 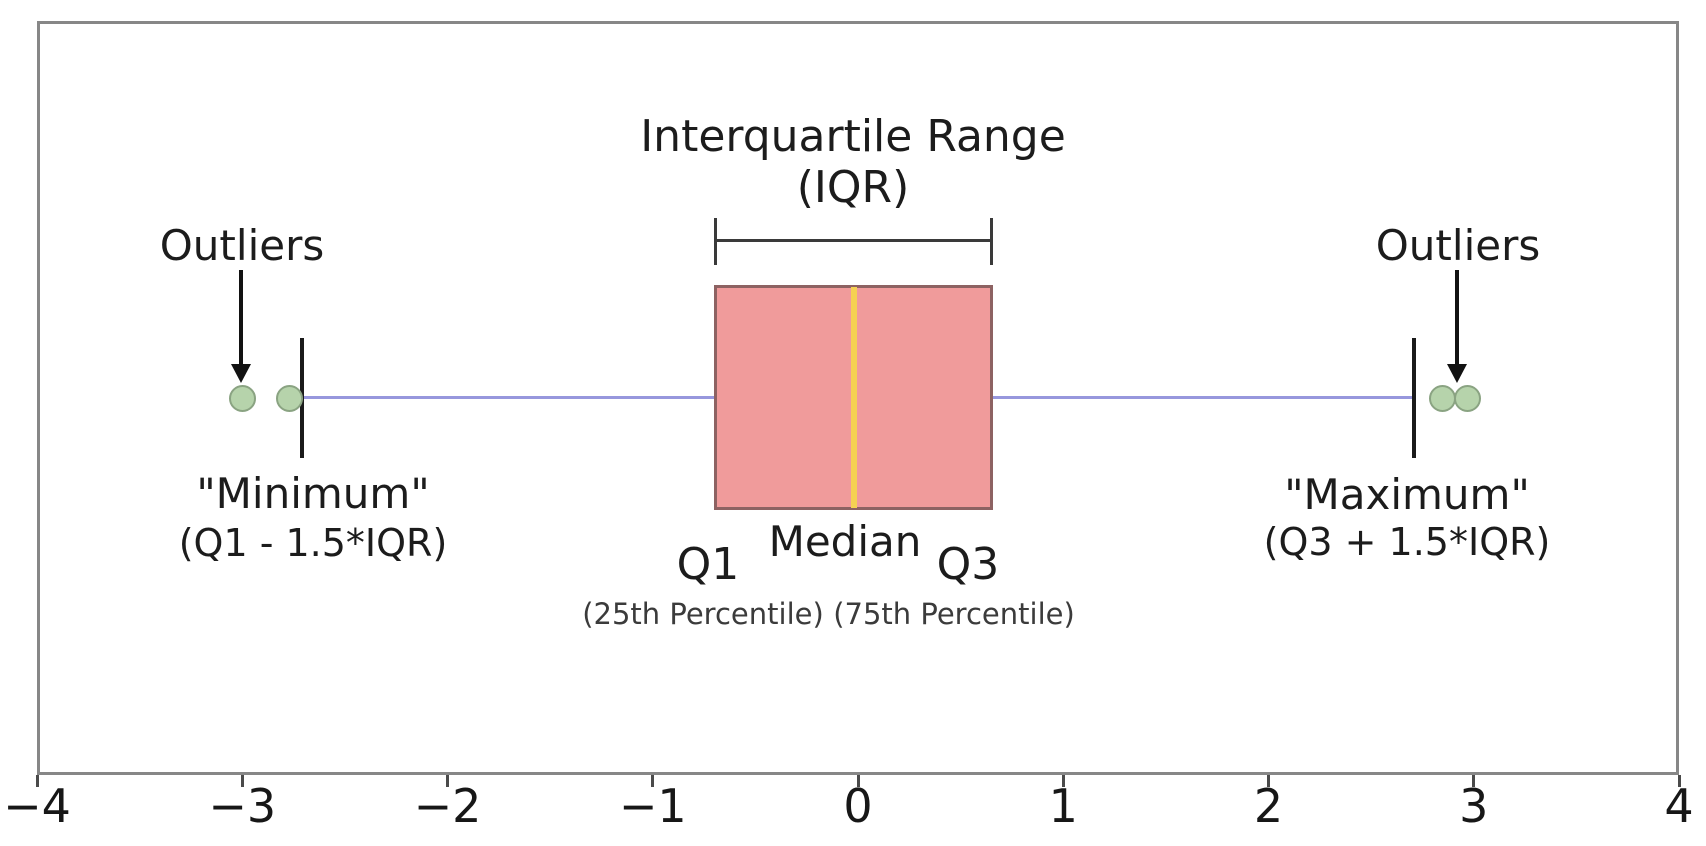 I want to click on x-tick-label: −4, so click(x=37, y=806).